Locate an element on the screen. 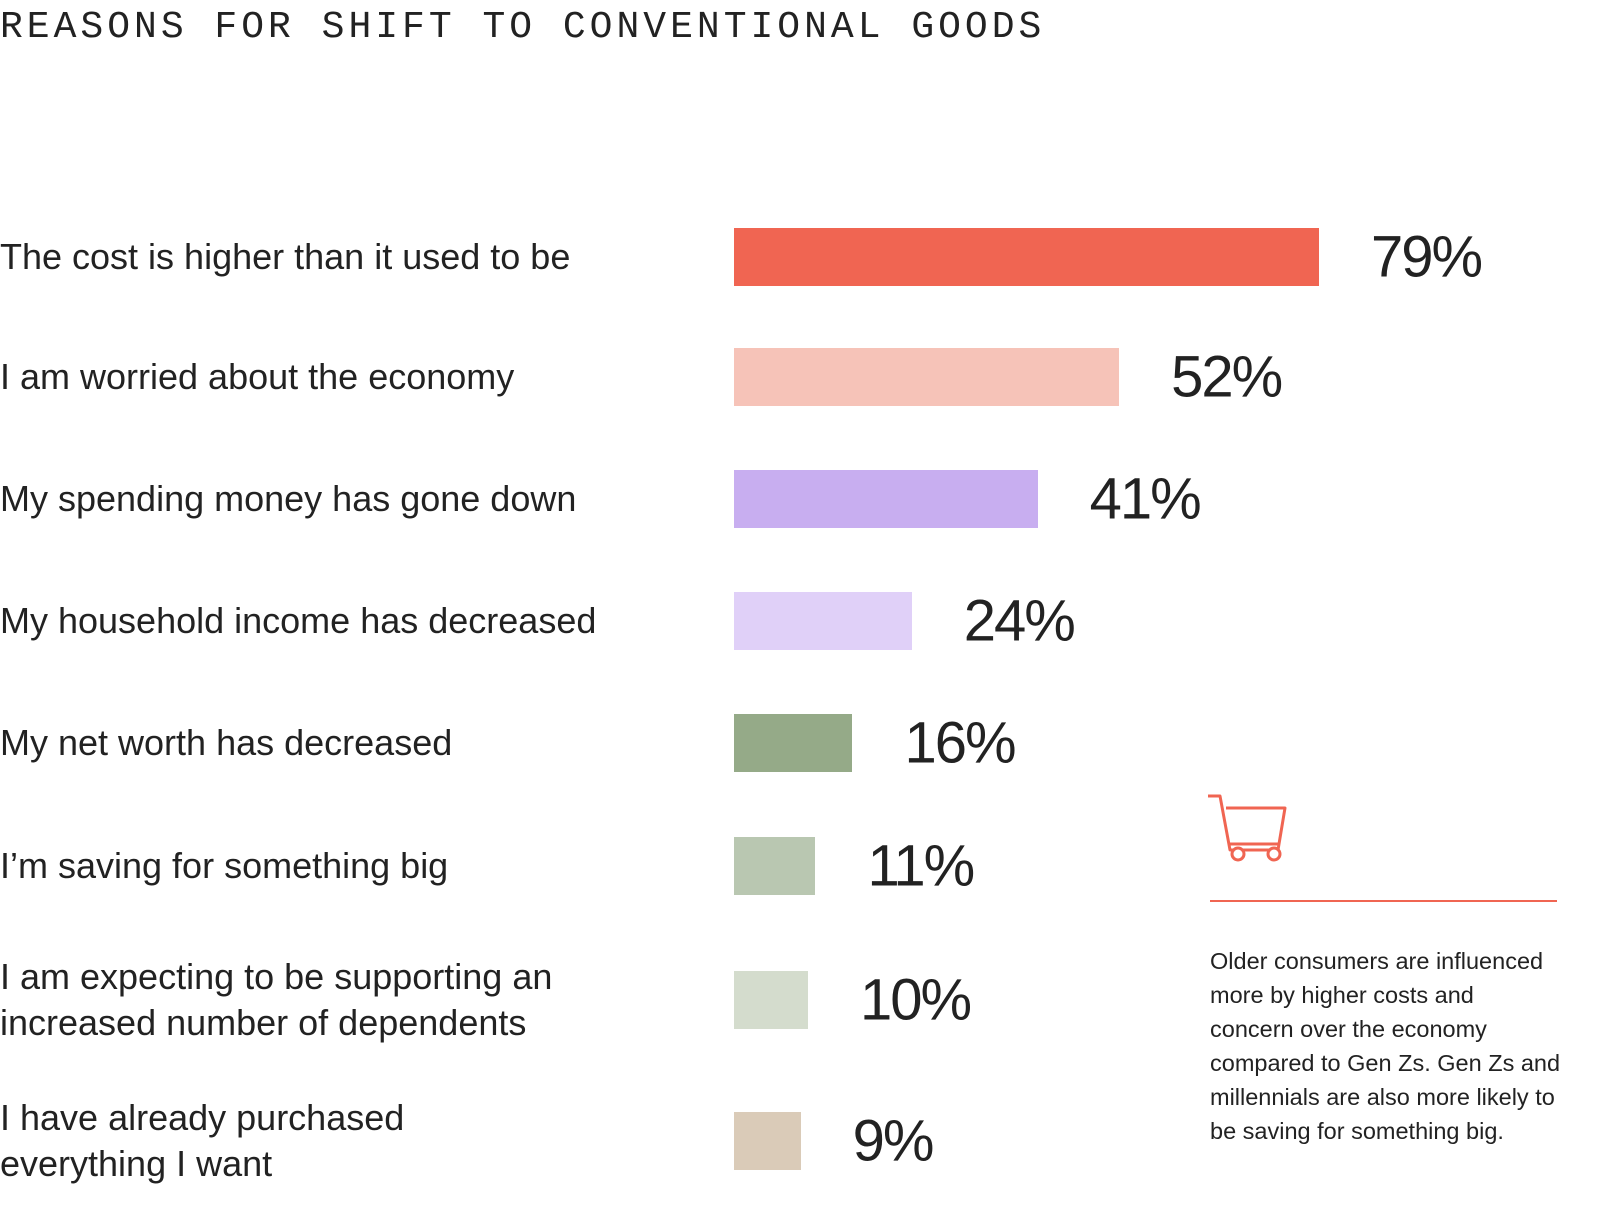 This screenshot has width=1600, height=1210. value-label: 41% is located at coordinates (1145, 499).